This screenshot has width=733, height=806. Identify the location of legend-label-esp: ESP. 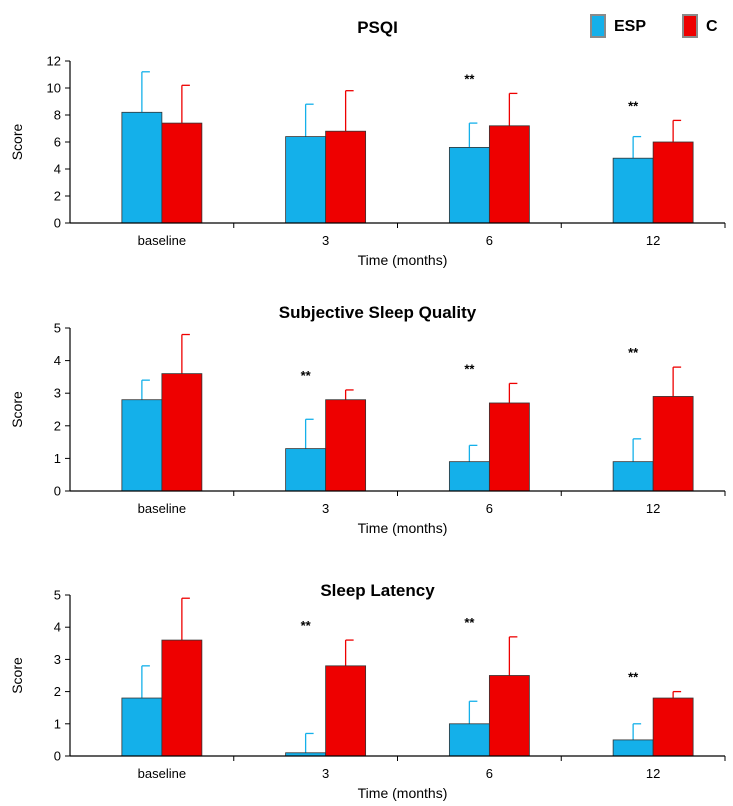
(630, 26).